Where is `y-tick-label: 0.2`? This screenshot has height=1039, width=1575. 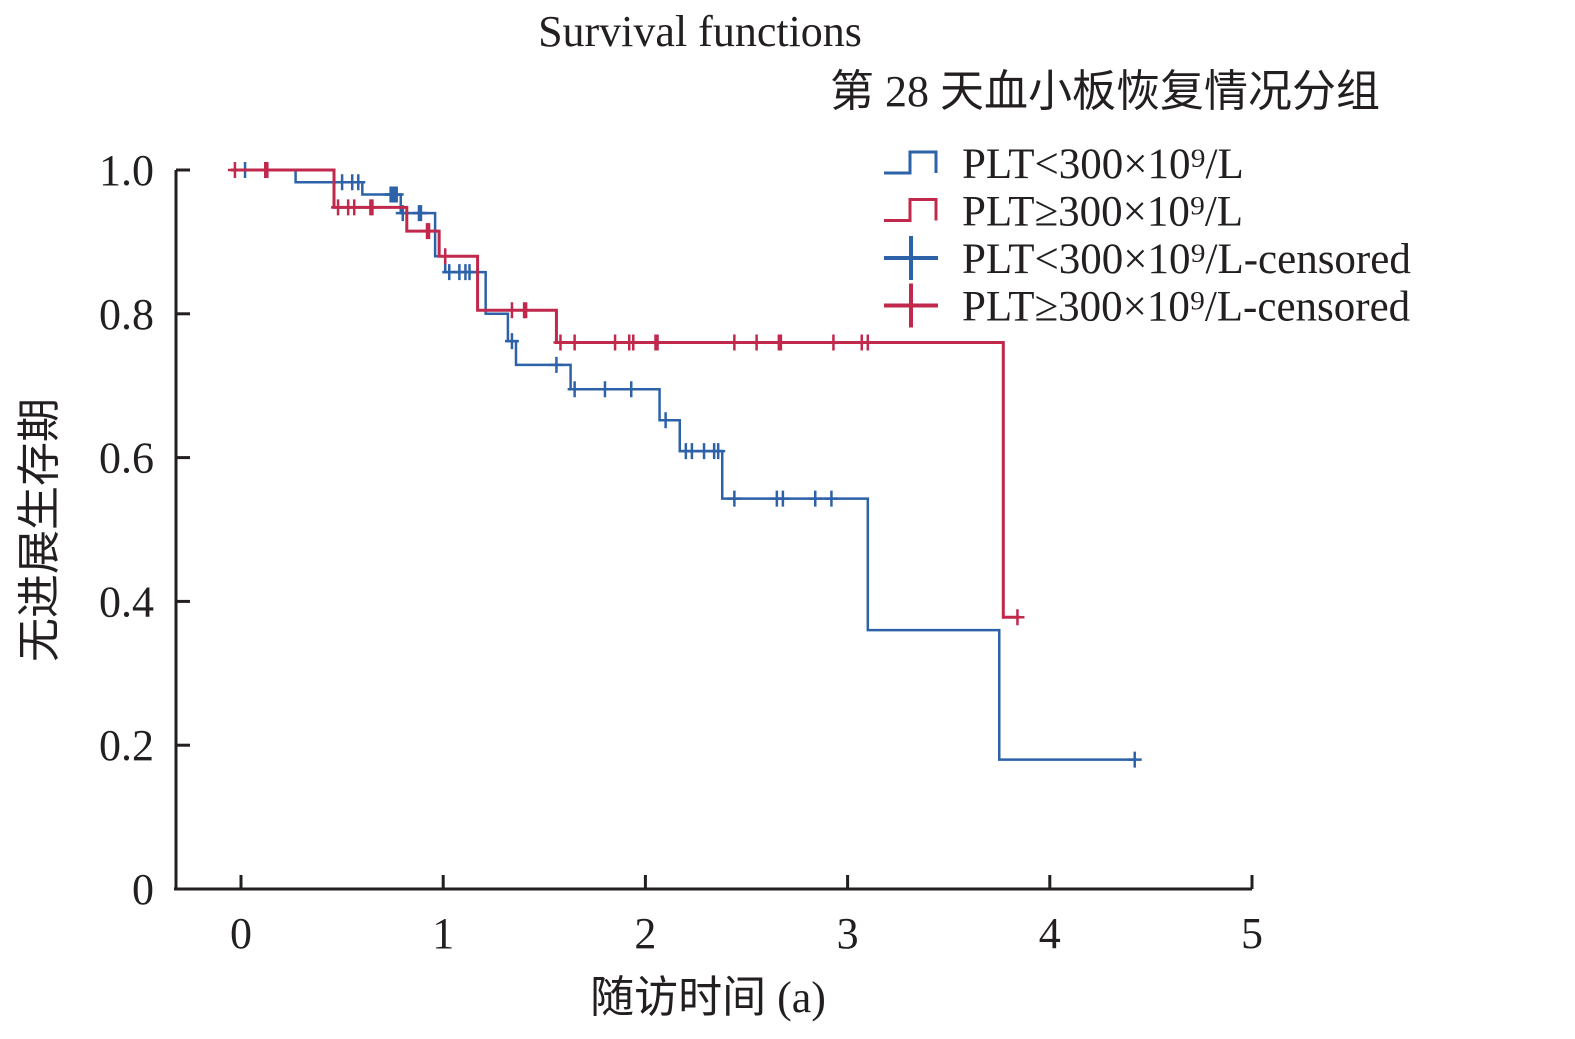
y-tick-label: 0.2 is located at coordinates (126, 745).